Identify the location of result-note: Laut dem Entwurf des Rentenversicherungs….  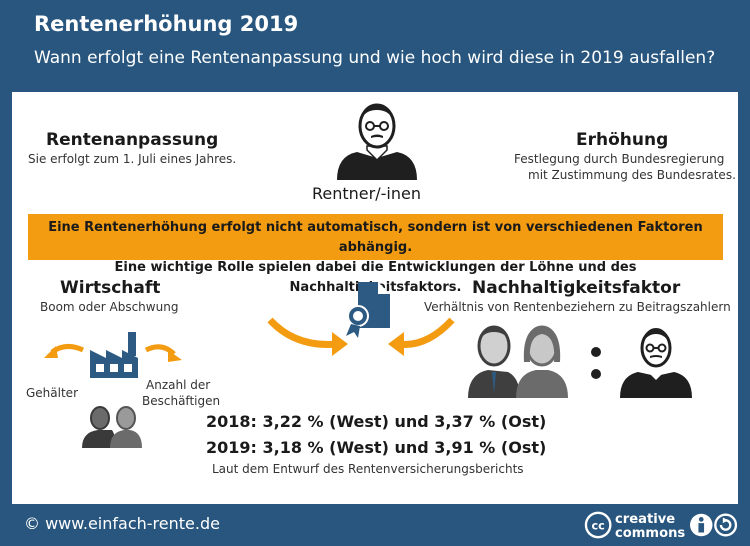
(368, 469).